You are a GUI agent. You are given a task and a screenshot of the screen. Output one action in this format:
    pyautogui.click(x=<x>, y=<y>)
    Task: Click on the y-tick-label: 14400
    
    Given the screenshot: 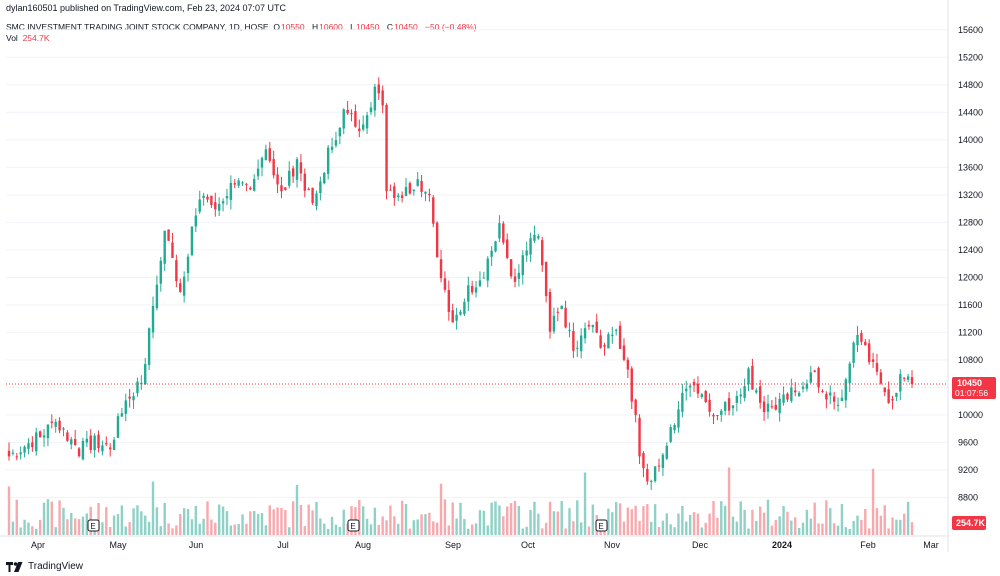 What is the action you would take?
    pyautogui.click(x=970, y=112)
    